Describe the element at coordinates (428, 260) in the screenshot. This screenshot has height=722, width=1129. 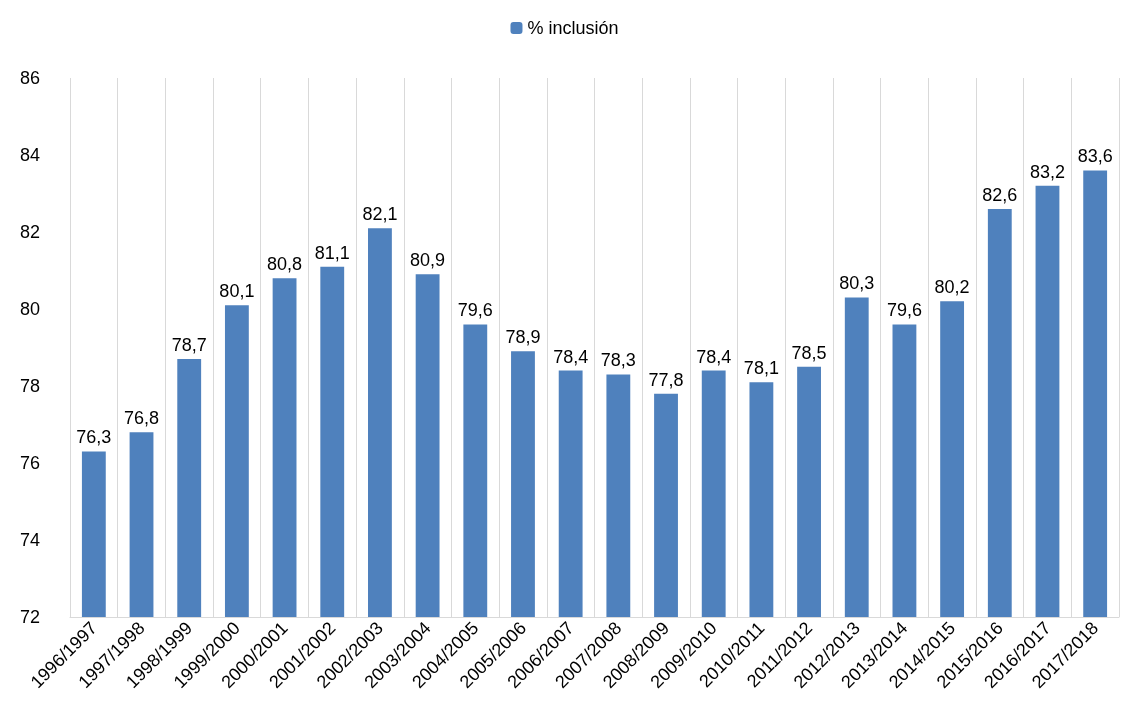
I see `data-label: 80,9` at that location.